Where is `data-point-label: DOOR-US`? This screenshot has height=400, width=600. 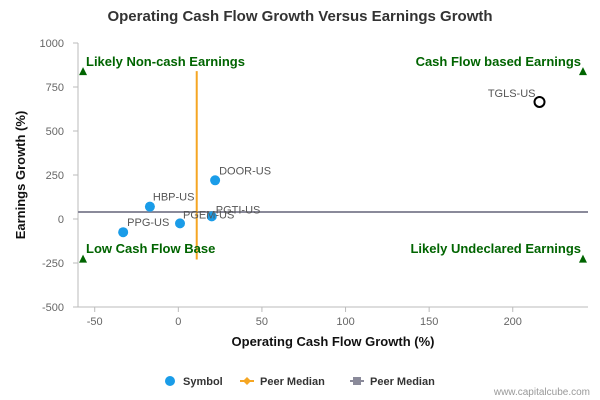
data-point-label: DOOR-US is located at coordinates (245, 171).